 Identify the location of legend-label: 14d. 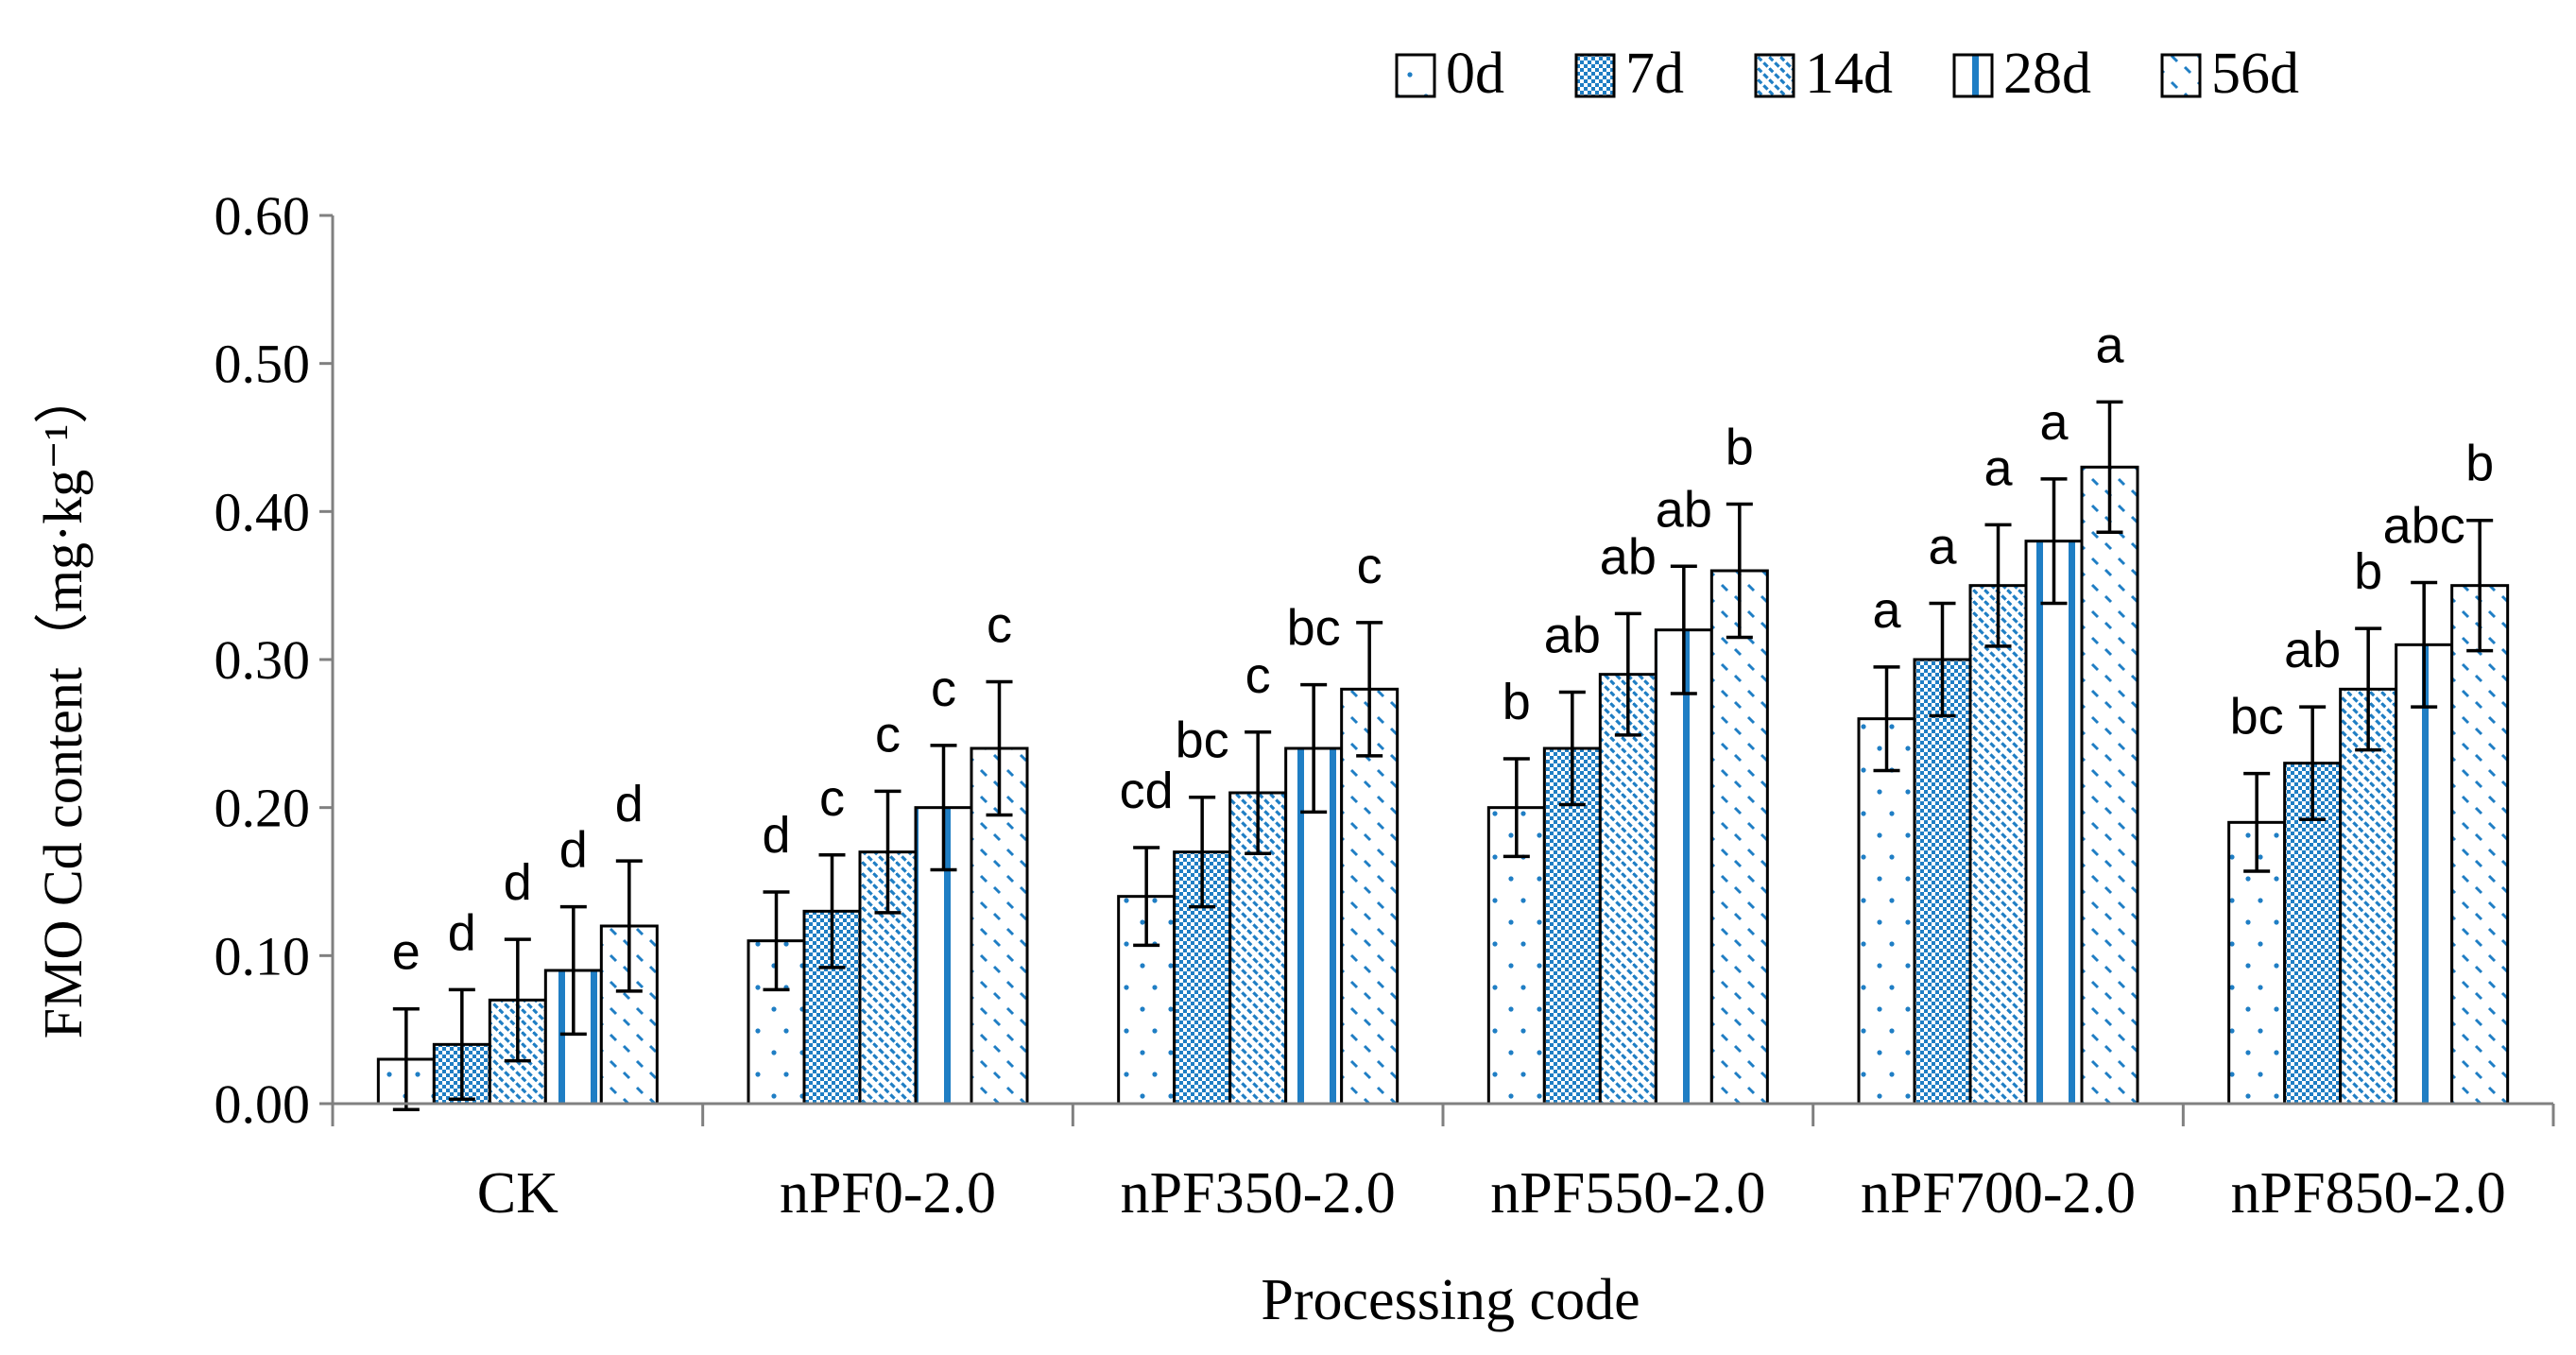
(1849, 74).